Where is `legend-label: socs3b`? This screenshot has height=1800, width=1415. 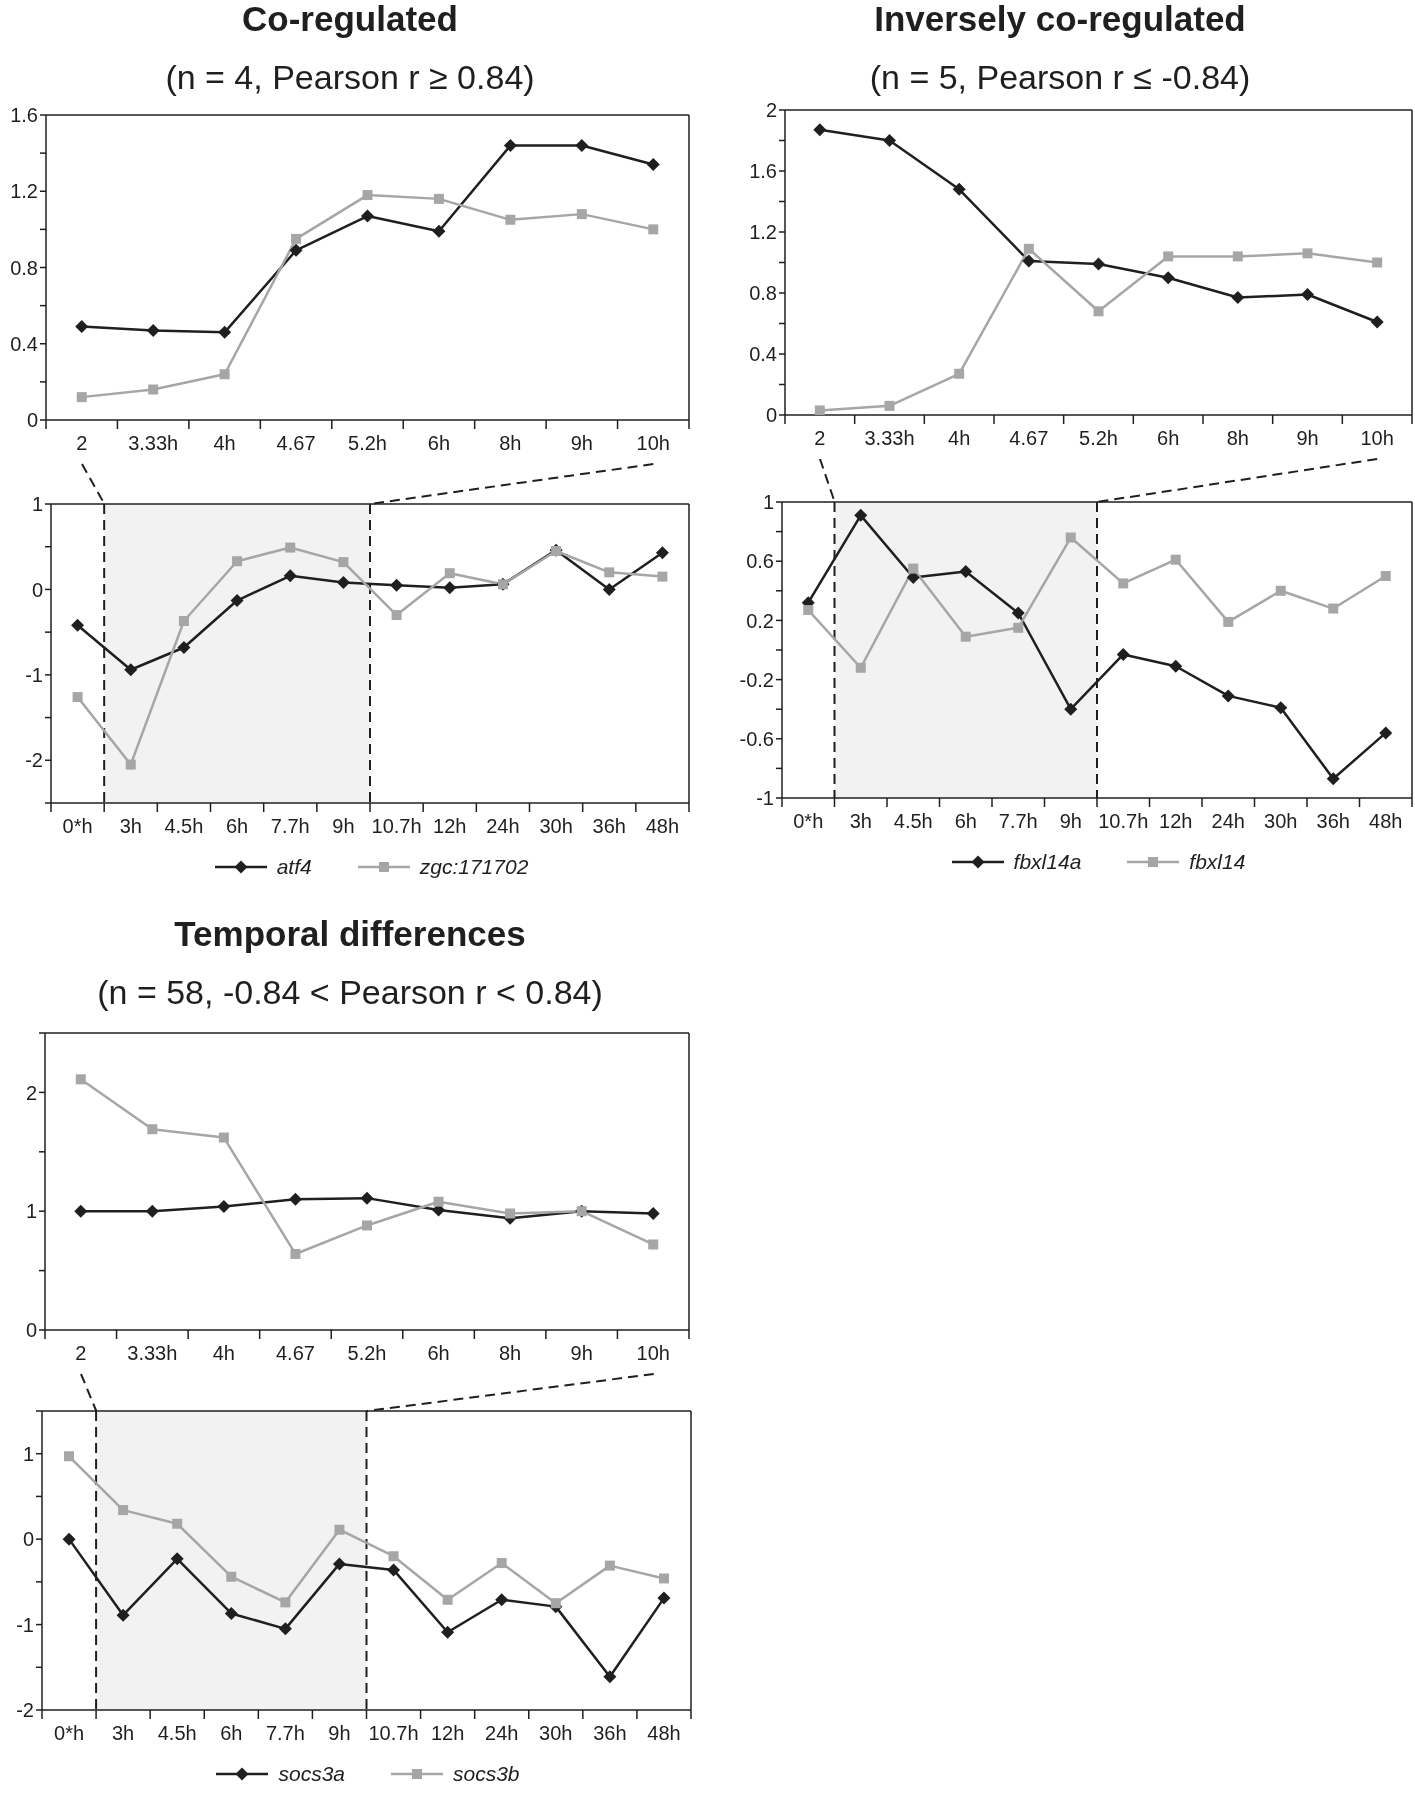
legend-label: socs3b is located at coordinates (486, 1774).